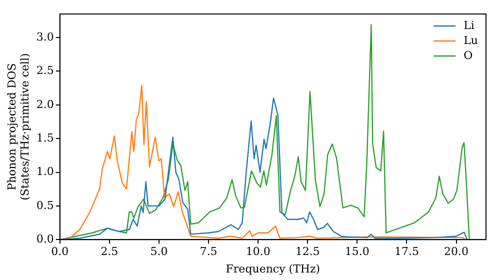 This screenshot has height=280, width=500. Describe the element at coordinates (18, 126) in the screenshot. I see `y-axis-title: Phonon projected DOS (States/THz·primitive cell)` at that location.